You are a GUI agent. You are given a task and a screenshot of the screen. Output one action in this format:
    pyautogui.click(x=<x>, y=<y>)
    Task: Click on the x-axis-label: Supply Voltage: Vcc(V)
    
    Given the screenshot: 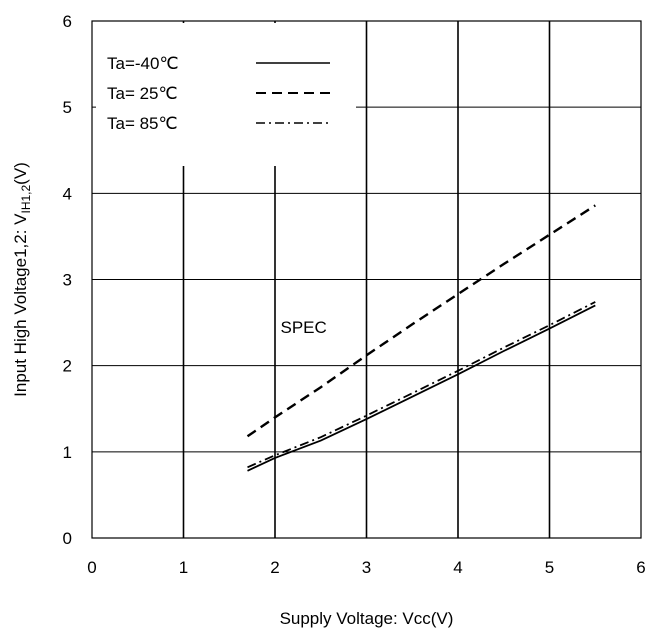 What is the action you would take?
    pyautogui.click(x=367, y=618)
    